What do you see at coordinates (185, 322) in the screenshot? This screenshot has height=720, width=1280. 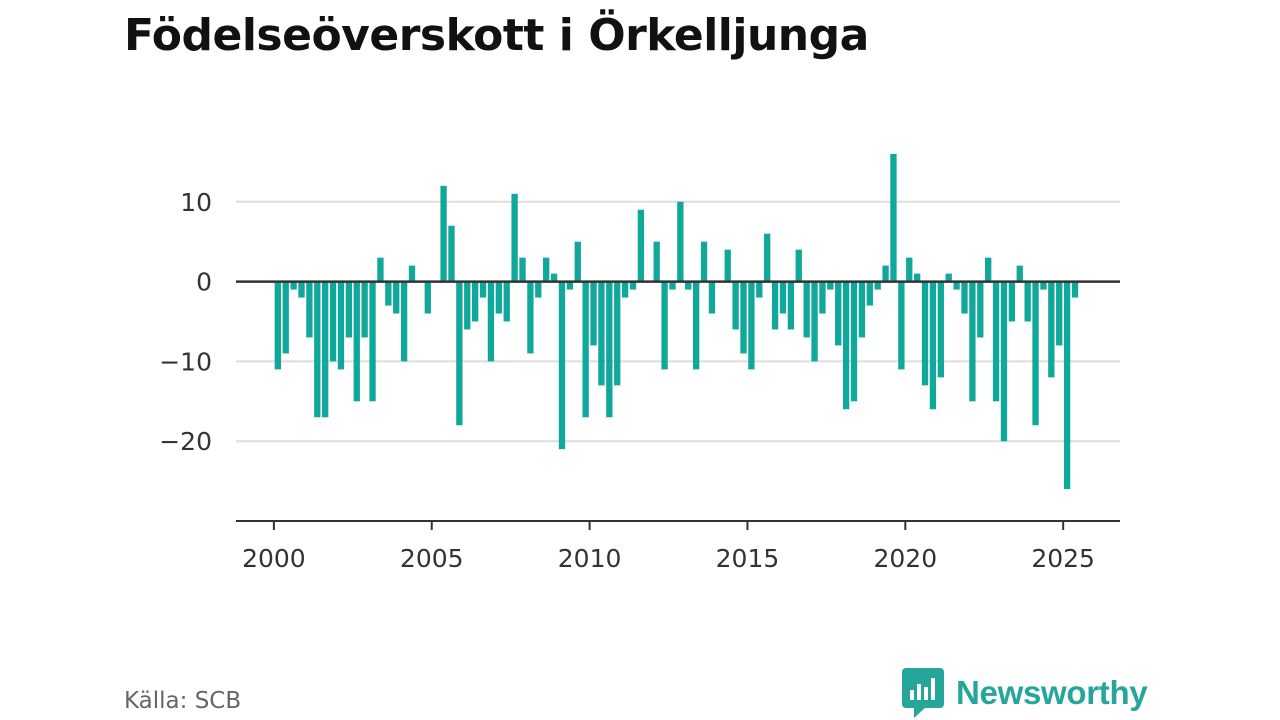 I see `y-tick-labels: 10 0 −10 −20` at bounding box center [185, 322].